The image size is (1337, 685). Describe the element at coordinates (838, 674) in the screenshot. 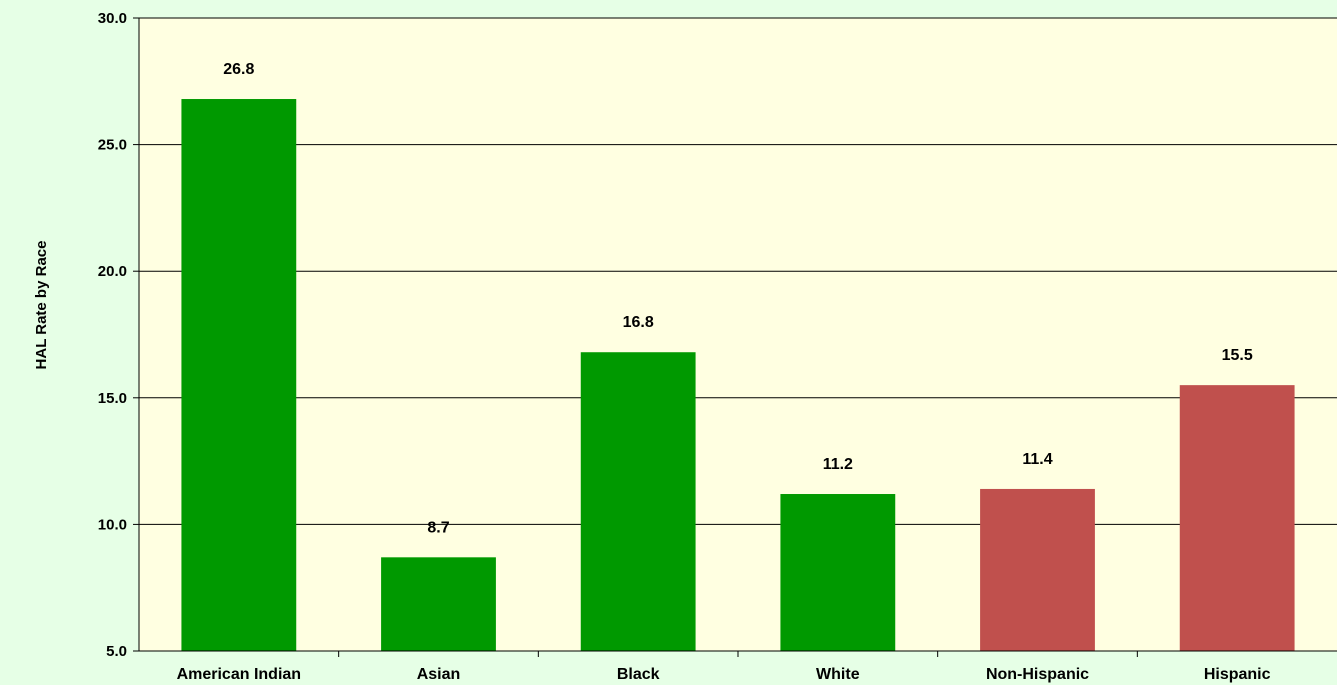

I see `x-tick-label: White` at that location.